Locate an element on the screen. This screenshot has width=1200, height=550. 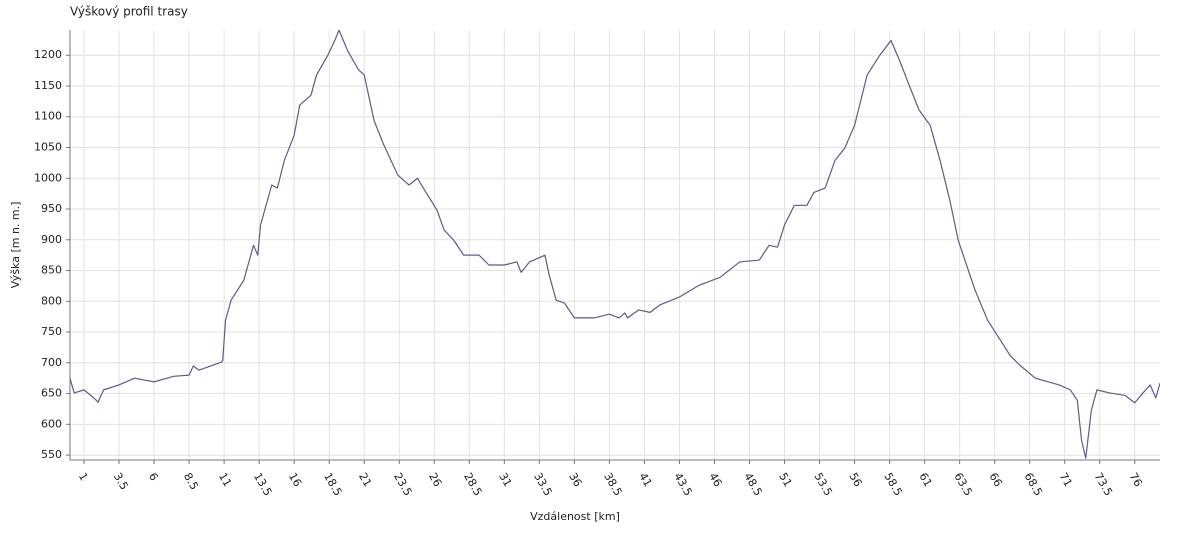
x-tick-label: 43.5 is located at coordinates (683, 485).